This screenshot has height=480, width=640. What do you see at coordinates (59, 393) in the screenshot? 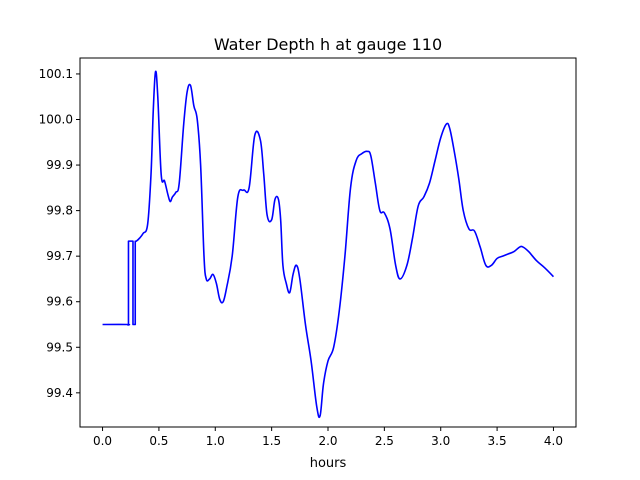
I see `y-tick-label: 99.4` at bounding box center [59, 393].